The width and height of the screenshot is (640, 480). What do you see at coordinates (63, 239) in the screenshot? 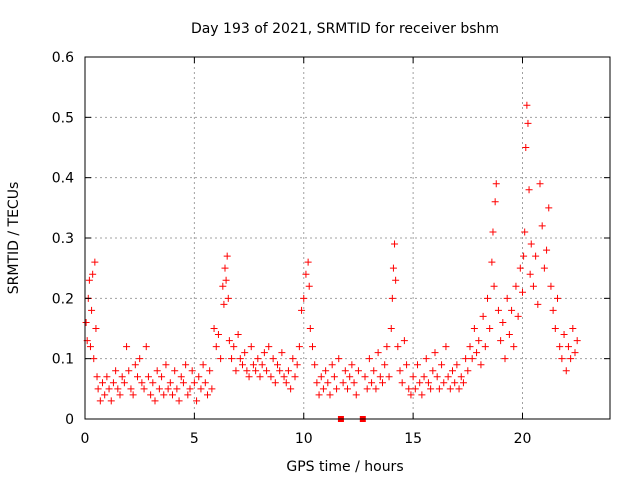
I see `y-tick-label: 0.3` at bounding box center [63, 239].